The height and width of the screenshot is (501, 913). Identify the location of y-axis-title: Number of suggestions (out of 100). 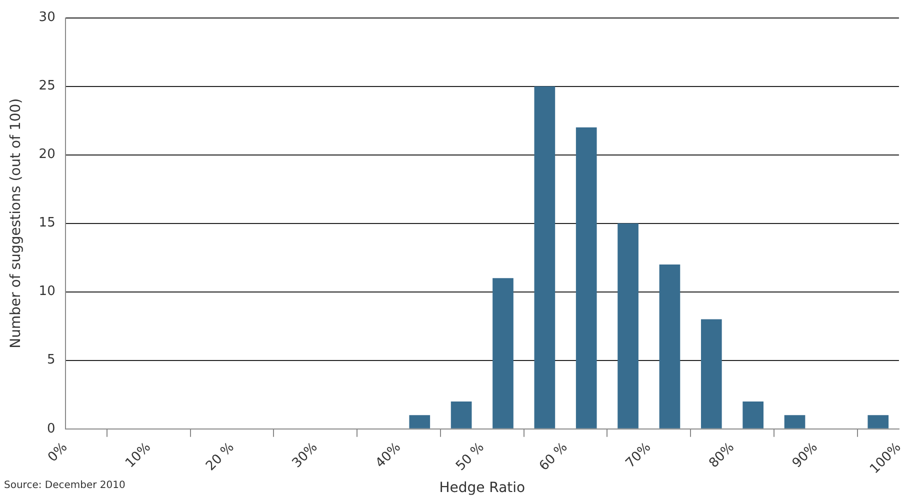
(16, 223).